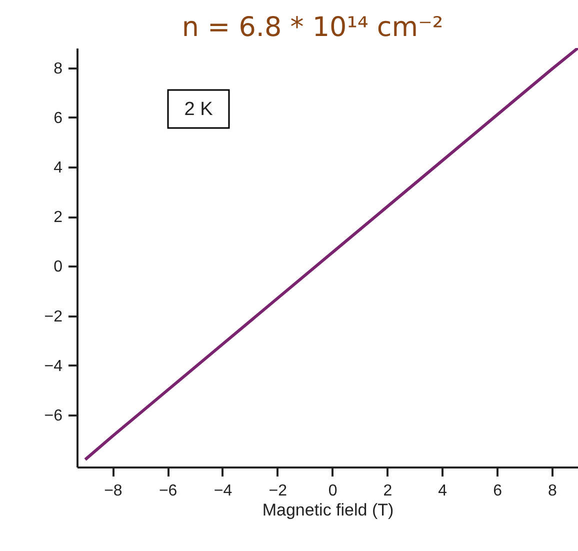  Describe the element at coordinates (53, 366) in the screenshot. I see `y-tick-label: −4` at that location.